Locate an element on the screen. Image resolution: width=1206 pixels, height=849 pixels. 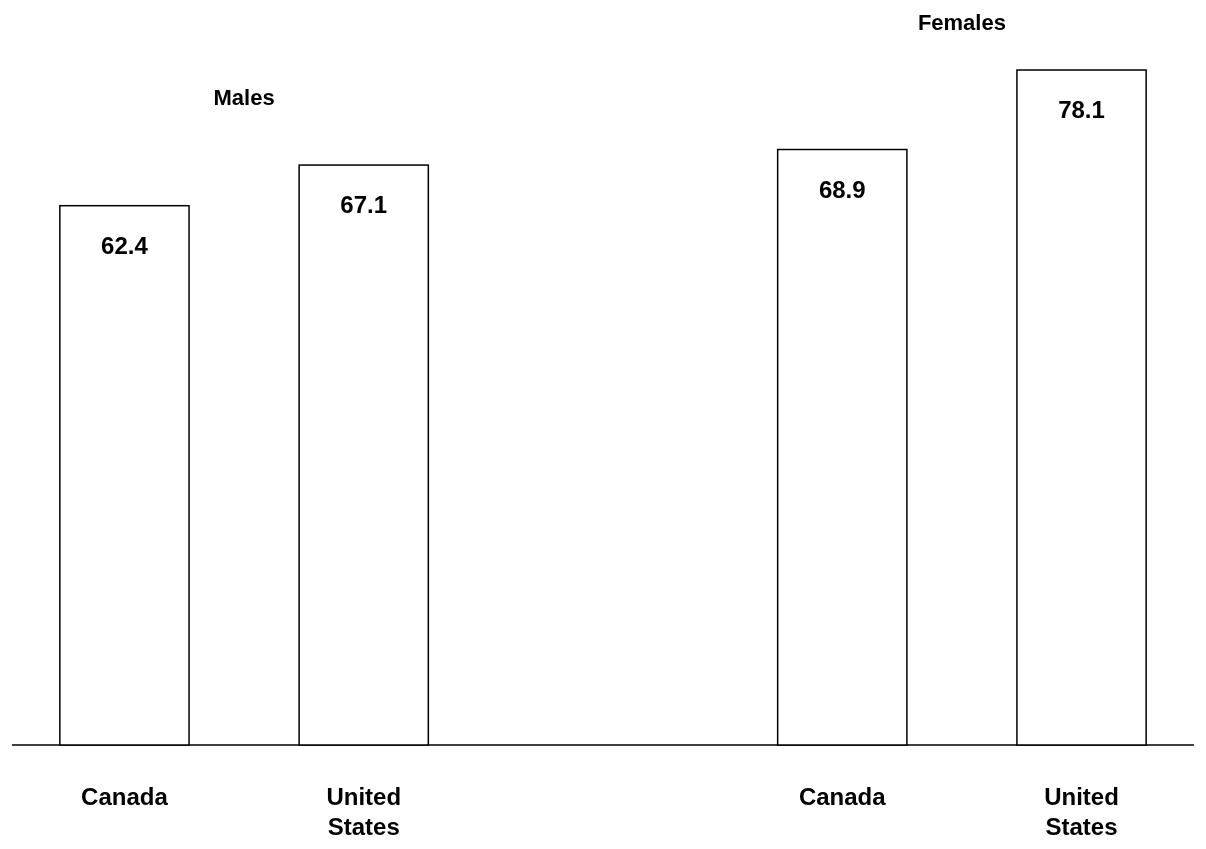
data-label: 78.1 is located at coordinates (1081, 109).